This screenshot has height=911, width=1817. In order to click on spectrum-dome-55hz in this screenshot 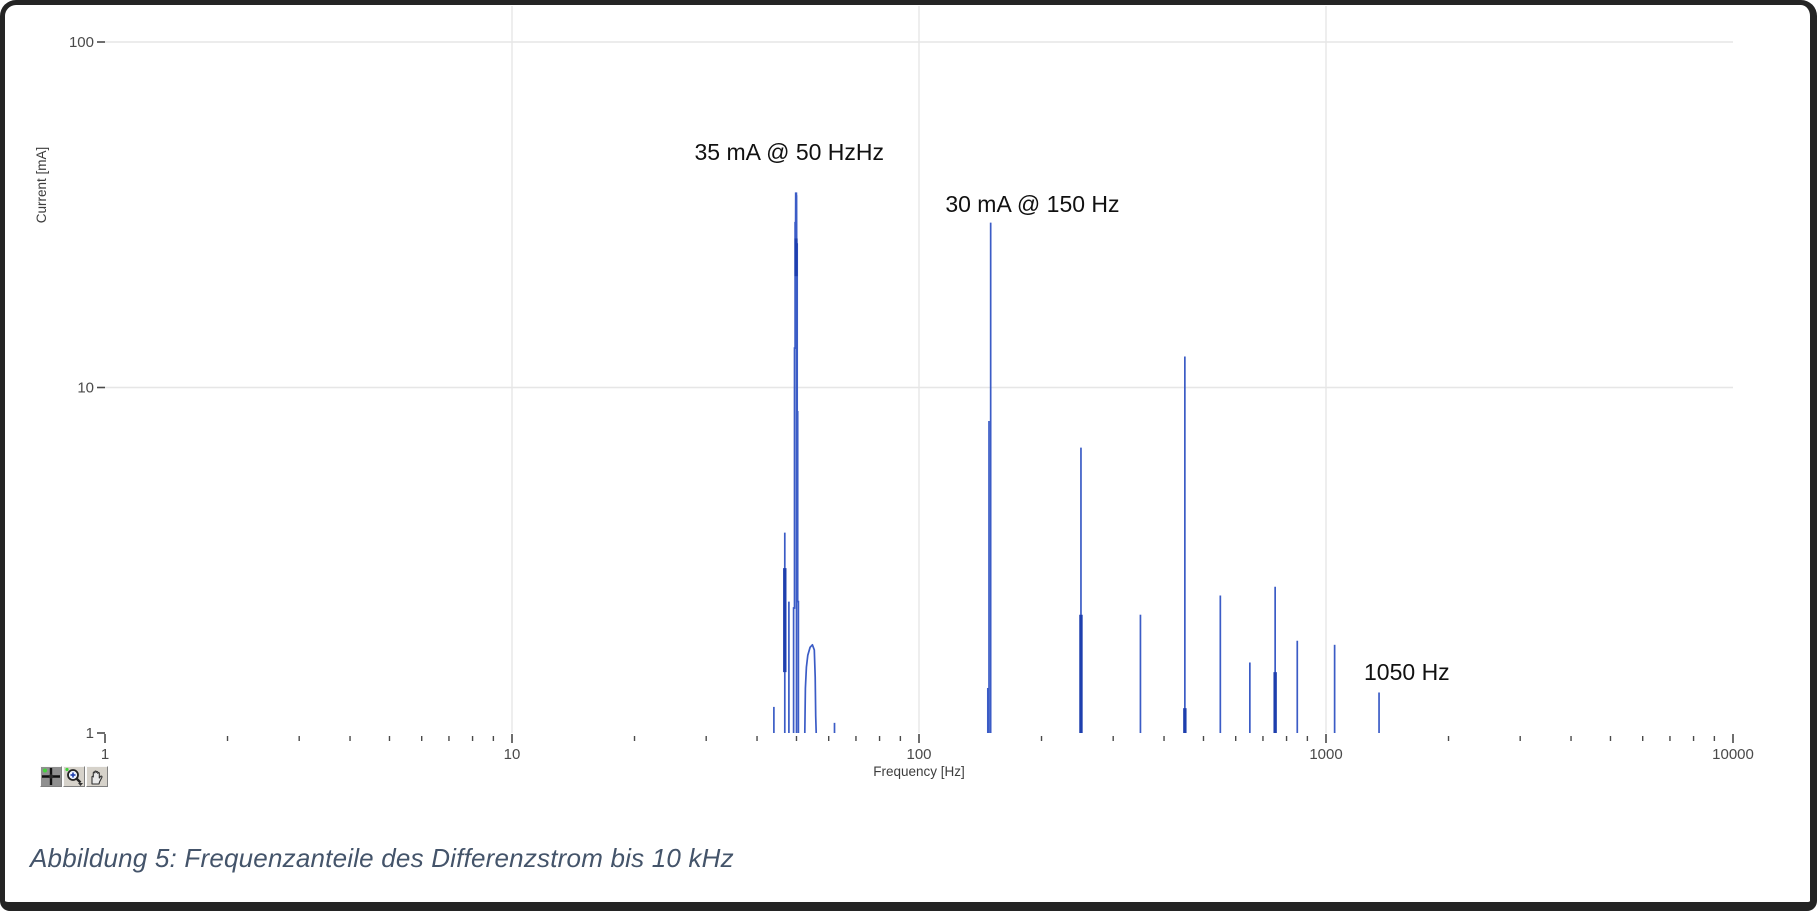, I will do `click(810, 688)`.